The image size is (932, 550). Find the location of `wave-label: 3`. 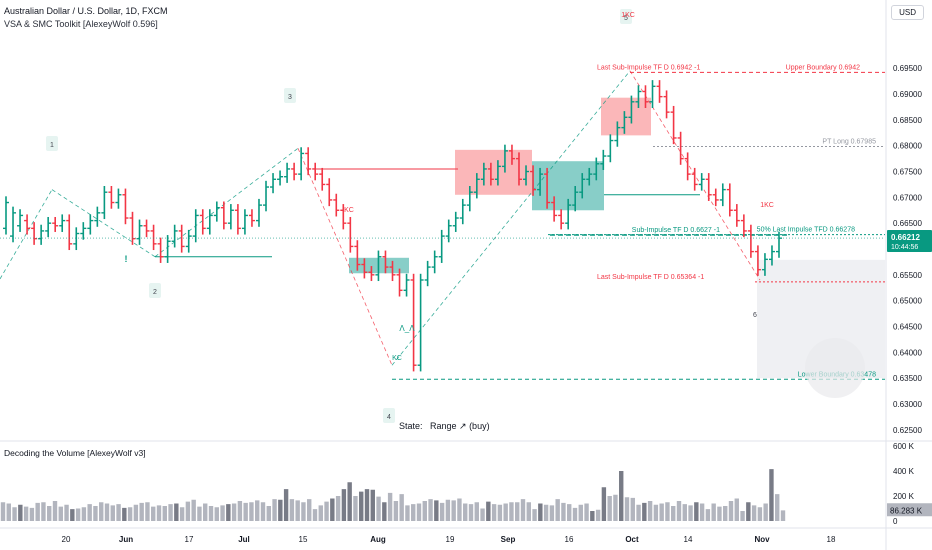

wave-label: 3 is located at coordinates (290, 97).